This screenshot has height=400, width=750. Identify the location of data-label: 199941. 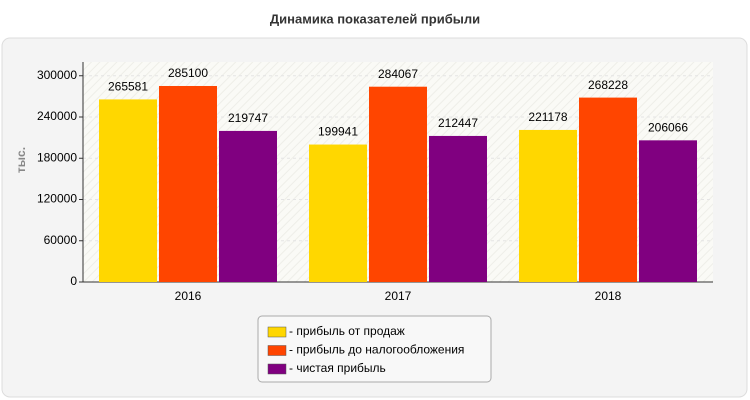
(338, 132).